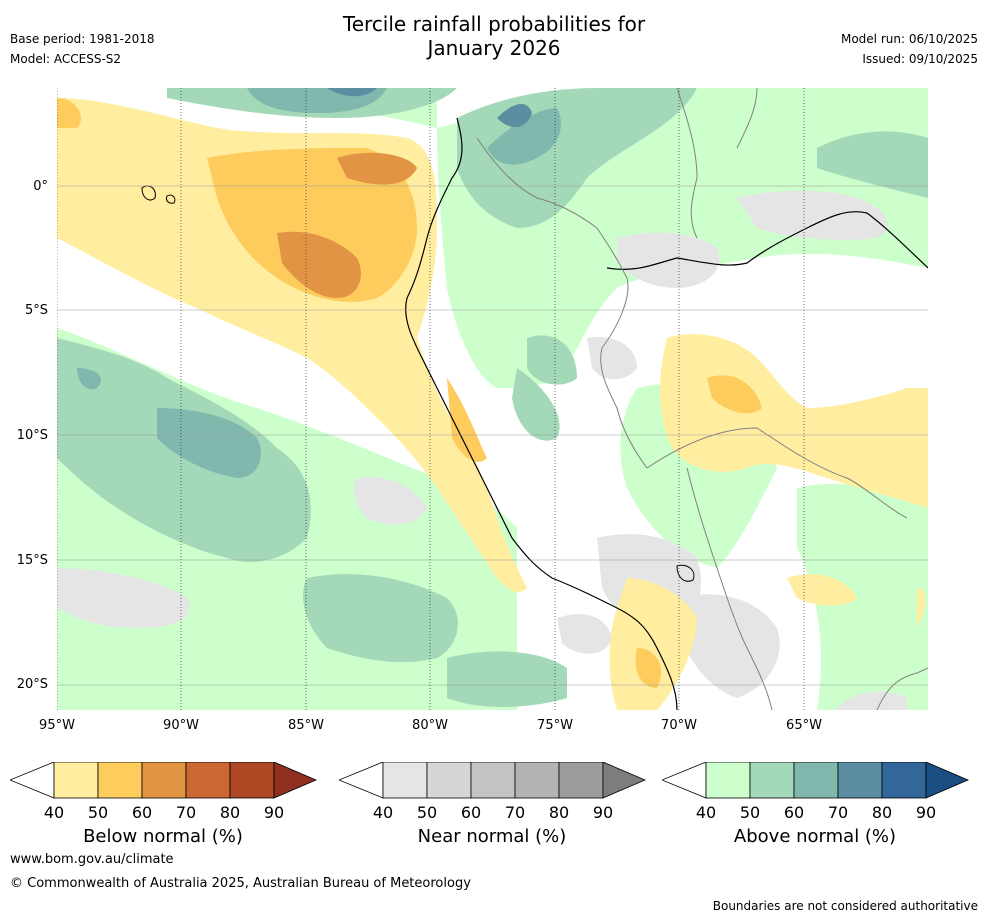 The image size is (988, 919). I want to click on colorbar-near-low-extend, so click(360, 780).